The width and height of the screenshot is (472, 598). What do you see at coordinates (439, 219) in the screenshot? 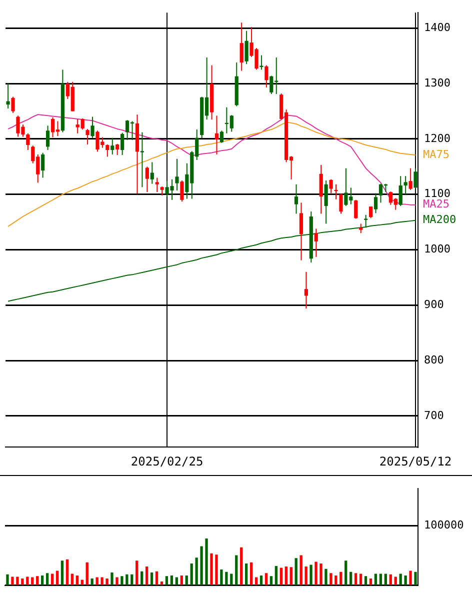
I see `series-label: MA200` at bounding box center [439, 219].